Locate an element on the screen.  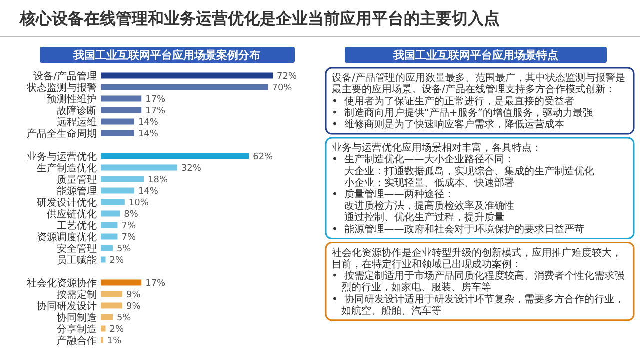
y-tick-label: 协同制造 is located at coordinates (77, 318).